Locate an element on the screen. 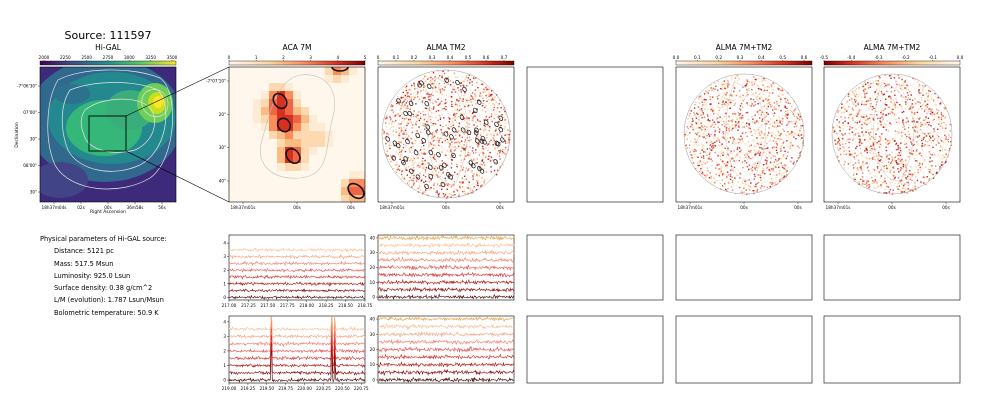 This screenshot has height=409, width=1000. empty-spectrum-r1-c3 is located at coordinates (595, 267).